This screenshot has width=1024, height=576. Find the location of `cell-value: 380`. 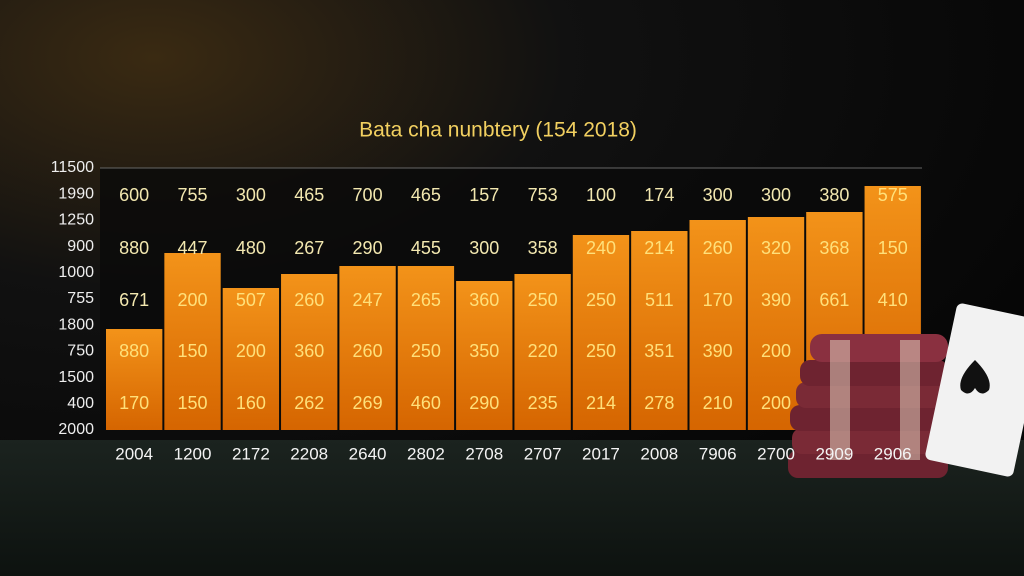

cell-value: 380 is located at coordinates (834, 195).